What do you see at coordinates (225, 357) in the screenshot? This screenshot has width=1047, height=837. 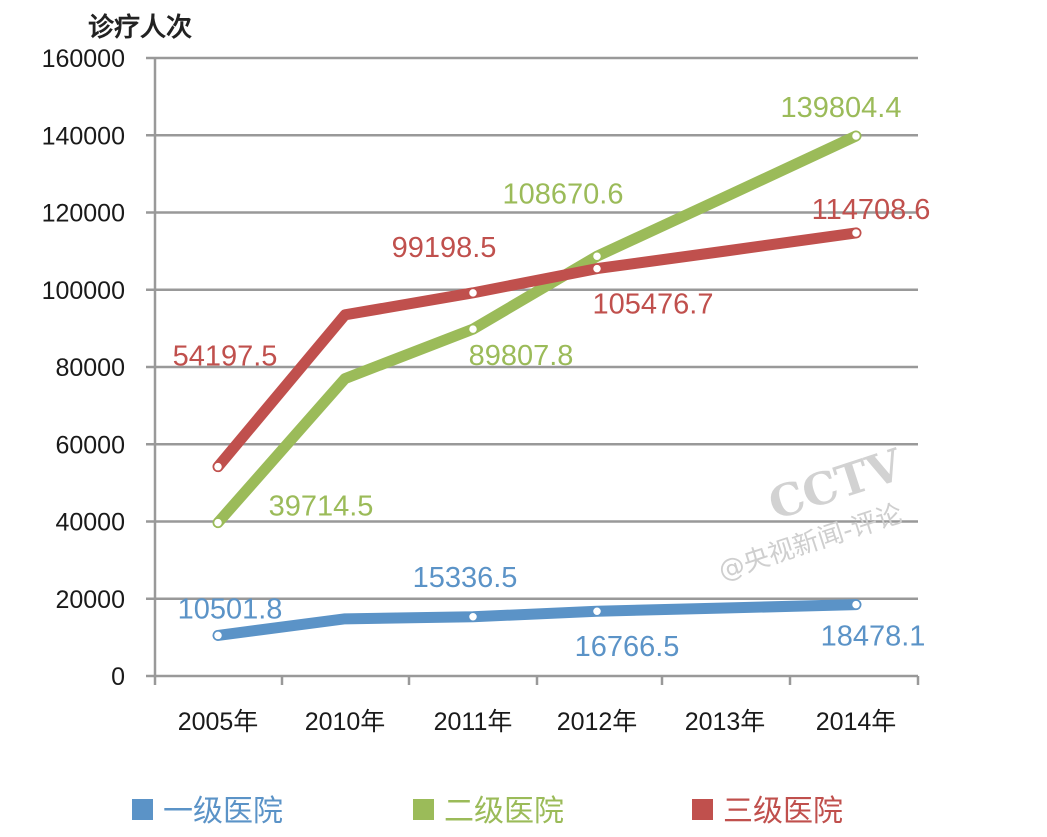 I see `data-label: 54197.5` at bounding box center [225, 357].